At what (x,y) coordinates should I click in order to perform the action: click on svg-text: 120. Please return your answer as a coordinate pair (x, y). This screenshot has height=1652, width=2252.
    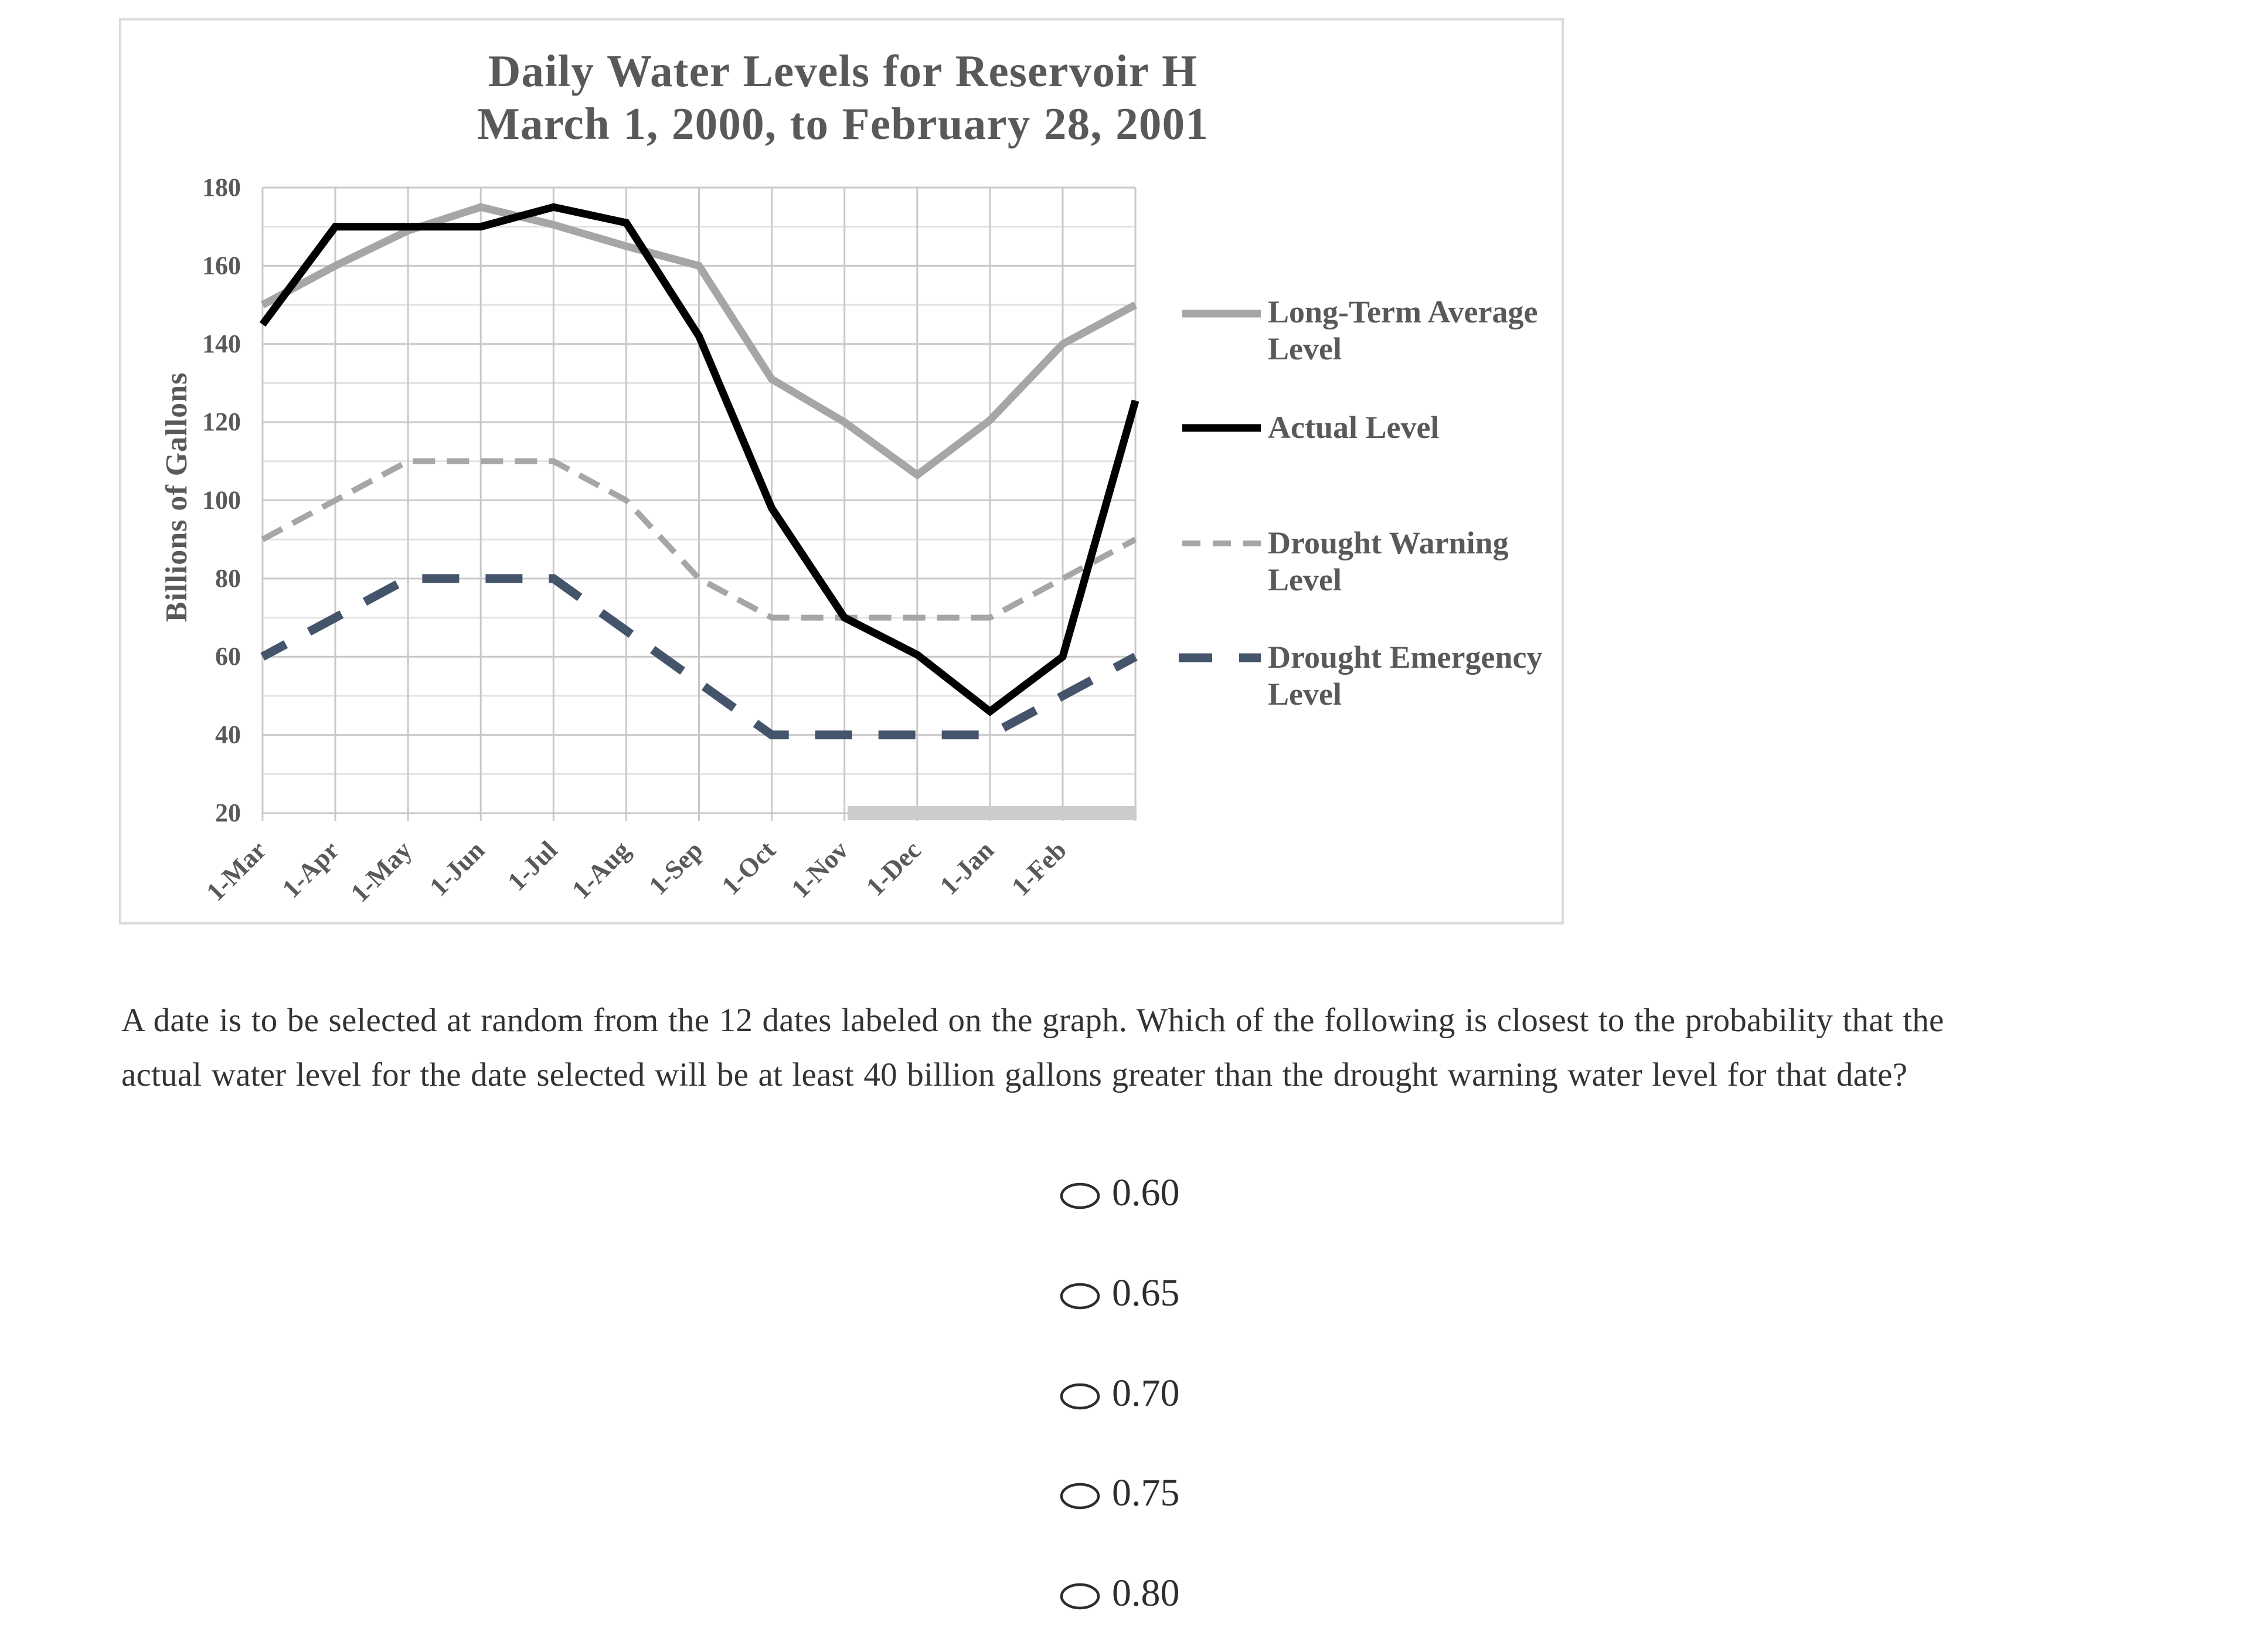
    Looking at the image, I should click on (221, 421).